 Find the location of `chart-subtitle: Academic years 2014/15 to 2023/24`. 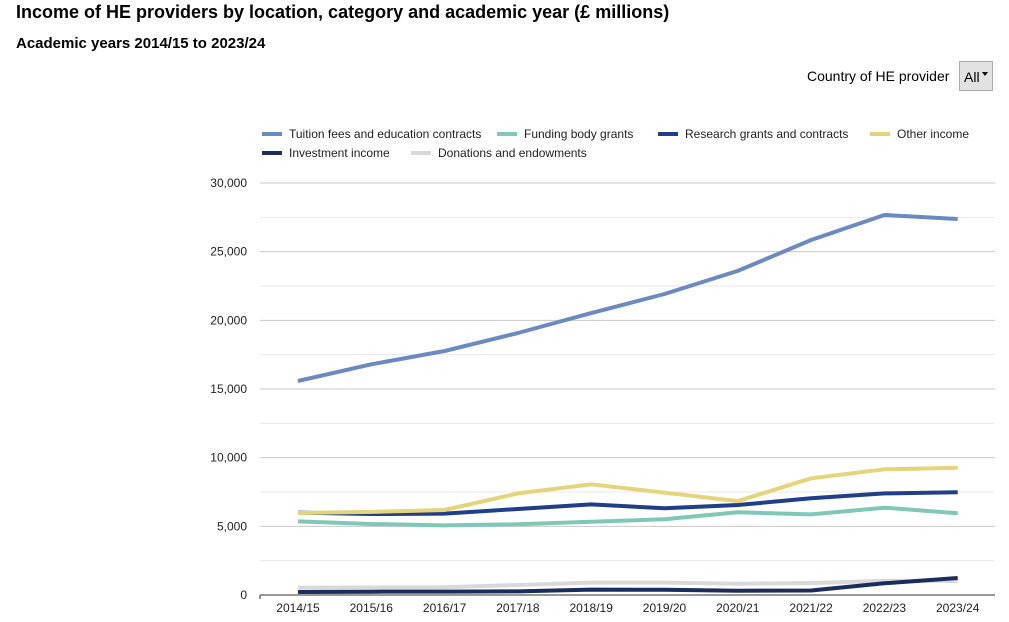

chart-subtitle: Academic years 2014/15 to 2023/24 is located at coordinates (141, 43).